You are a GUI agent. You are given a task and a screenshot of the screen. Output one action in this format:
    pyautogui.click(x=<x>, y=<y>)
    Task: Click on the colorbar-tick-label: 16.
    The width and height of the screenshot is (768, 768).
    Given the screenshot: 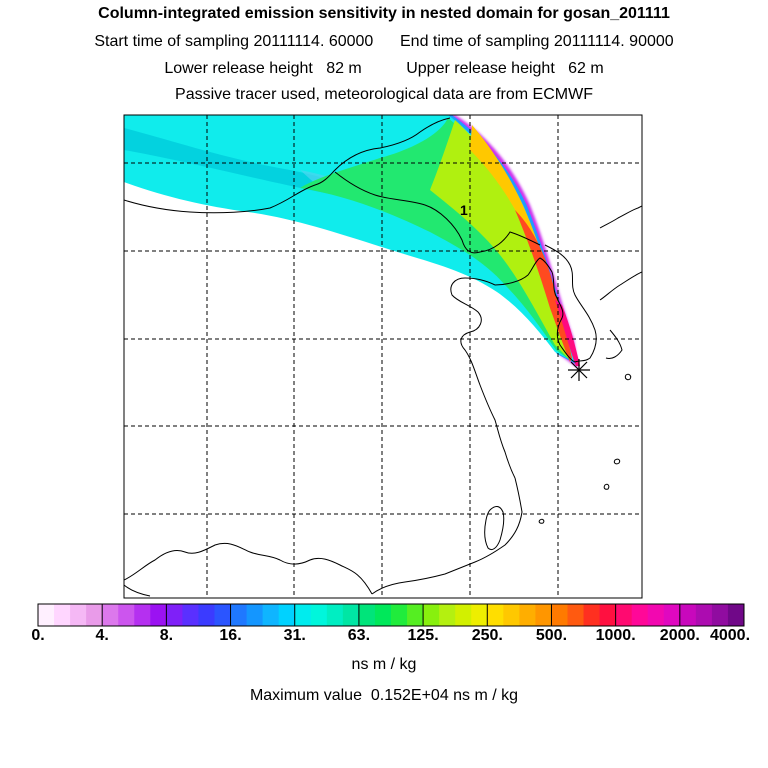 What is the action you would take?
    pyautogui.click(x=230, y=635)
    